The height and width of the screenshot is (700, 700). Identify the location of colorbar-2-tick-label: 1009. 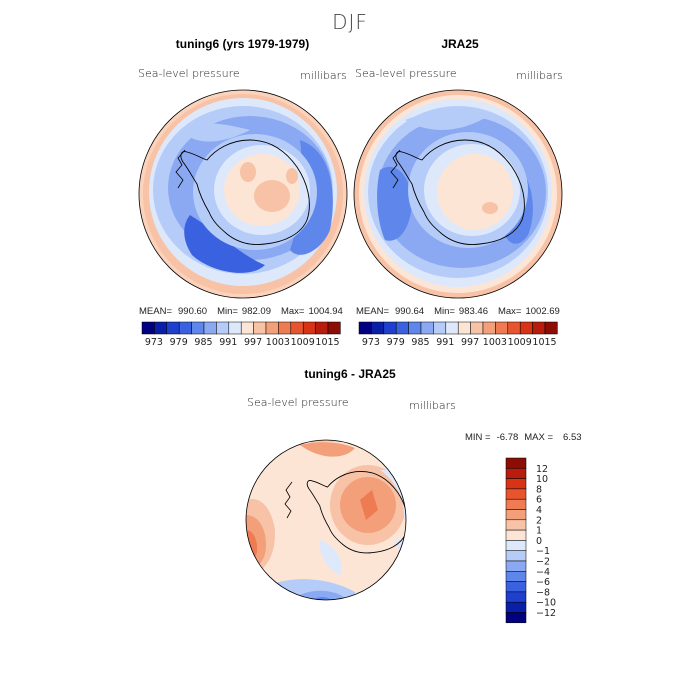
(520, 342).